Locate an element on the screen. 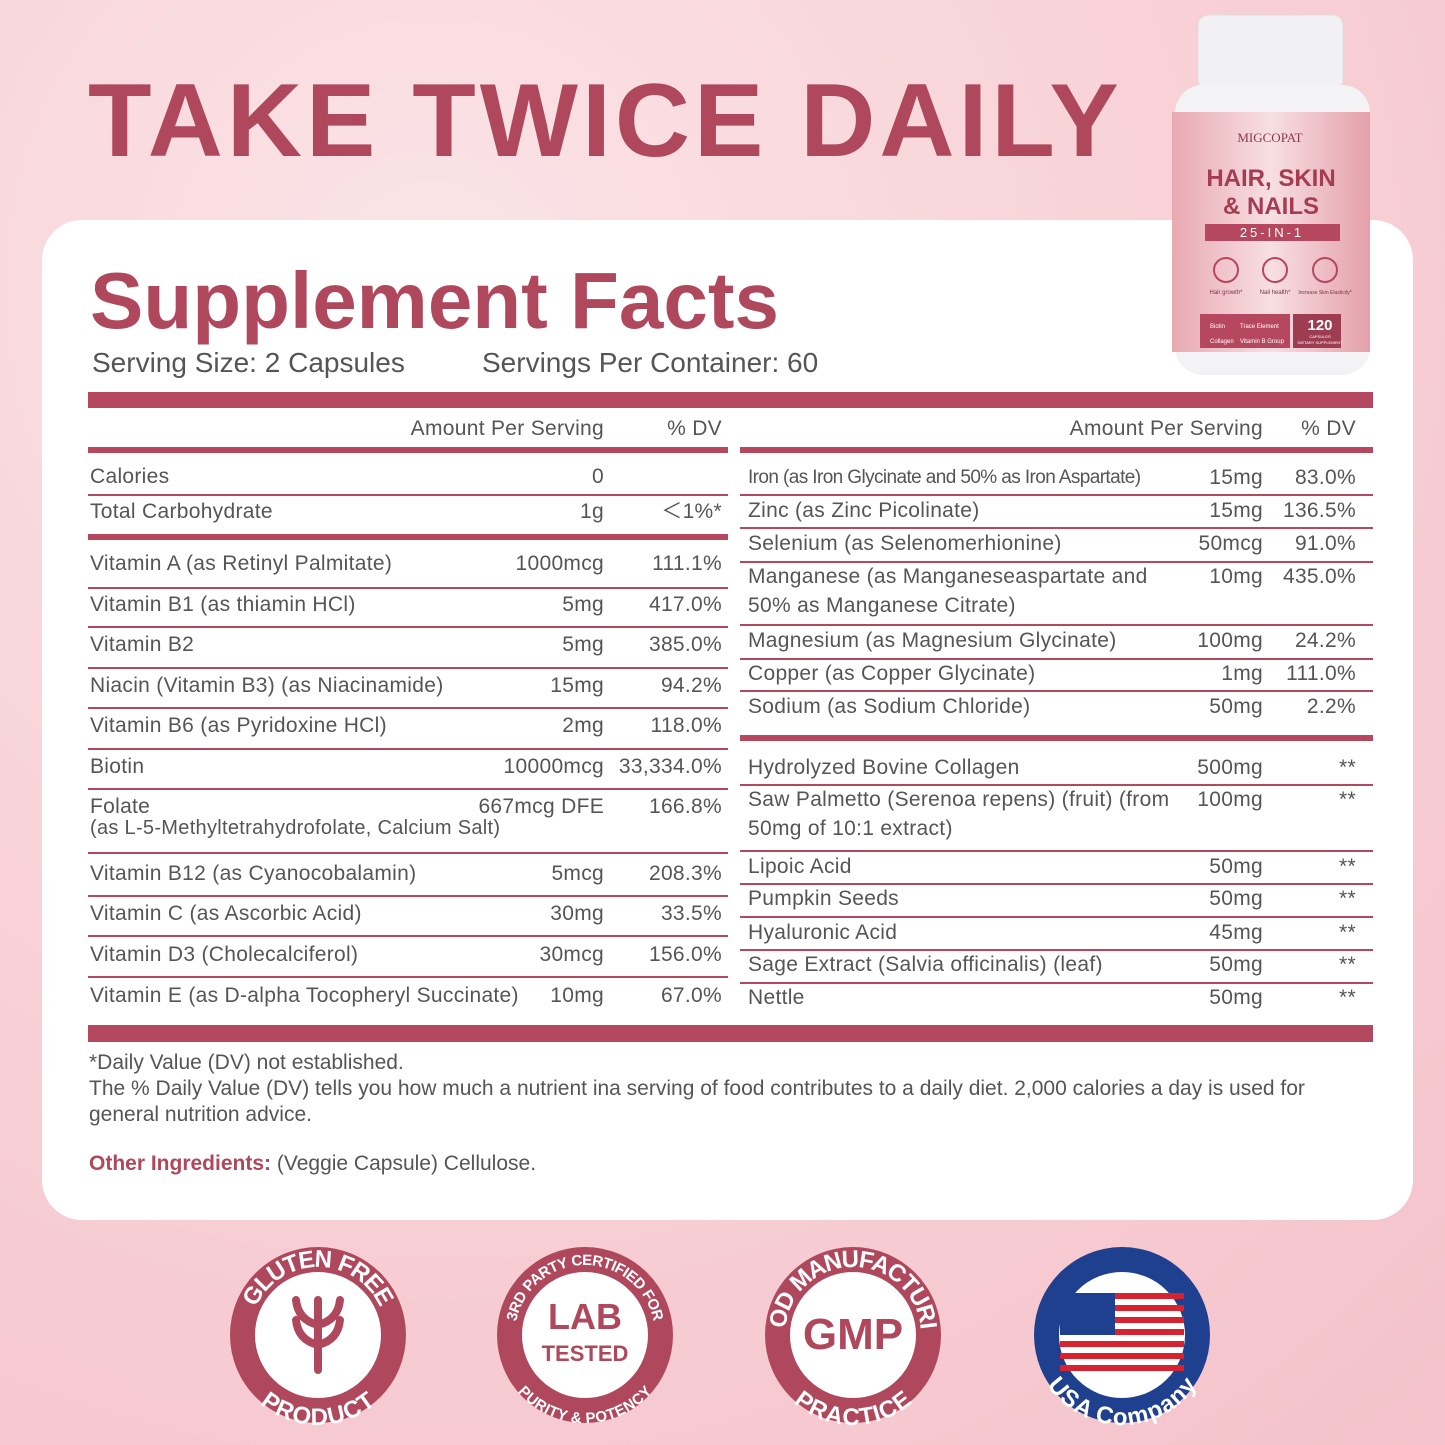 Image resolution: width=1445 pixels, height=1445 pixels. nutrient-name: Selenium (as Selenomerhionine) is located at coordinates (905, 543).